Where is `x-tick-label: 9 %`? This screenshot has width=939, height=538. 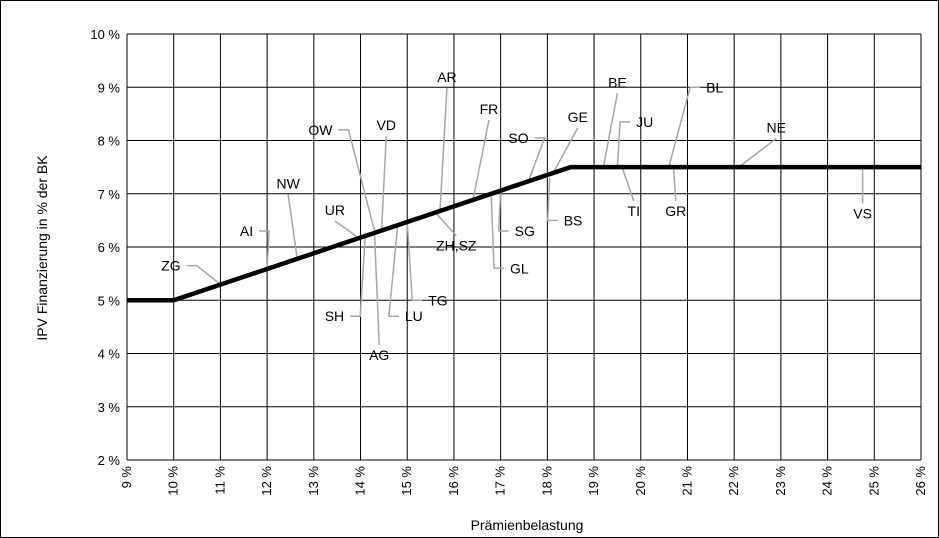 x-tick-label: 9 % is located at coordinates (126, 477).